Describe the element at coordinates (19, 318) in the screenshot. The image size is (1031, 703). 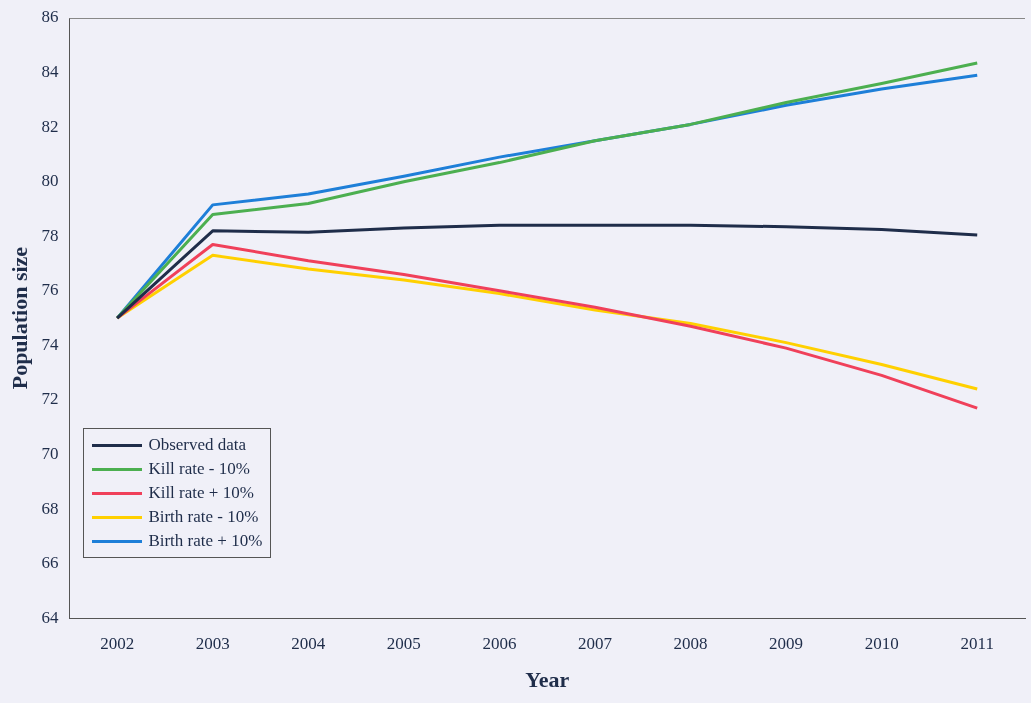
I see `y-axis-title: Population size` at that location.